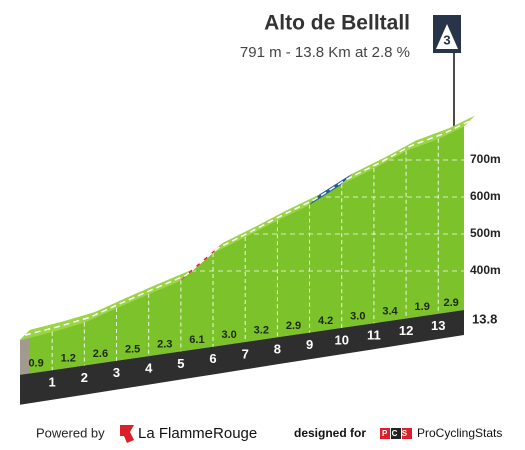 The height and width of the screenshot is (450, 525). Describe the element at coordinates (196, 340) in the screenshot. I see `gradient-label: 6.1` at that location.